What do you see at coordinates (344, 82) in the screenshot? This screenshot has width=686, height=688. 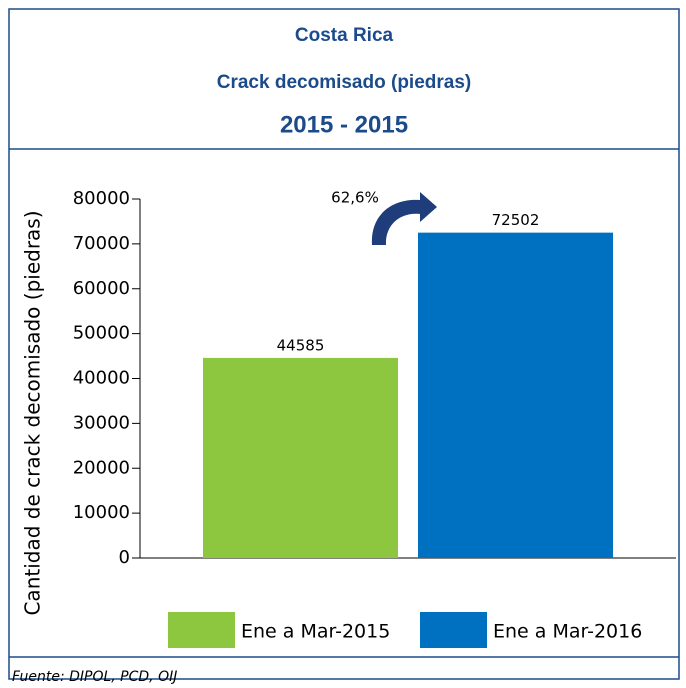 I see `chart-subtitle: Crack decomisado (piedras)` at bounding box center [344, 82].